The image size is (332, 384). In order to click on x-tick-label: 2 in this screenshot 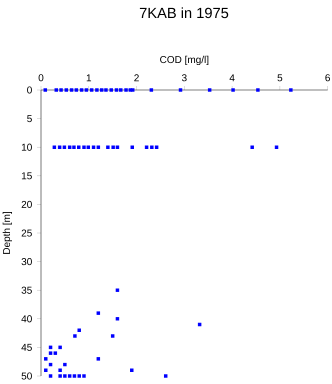, I will do `click(136, 78)`.